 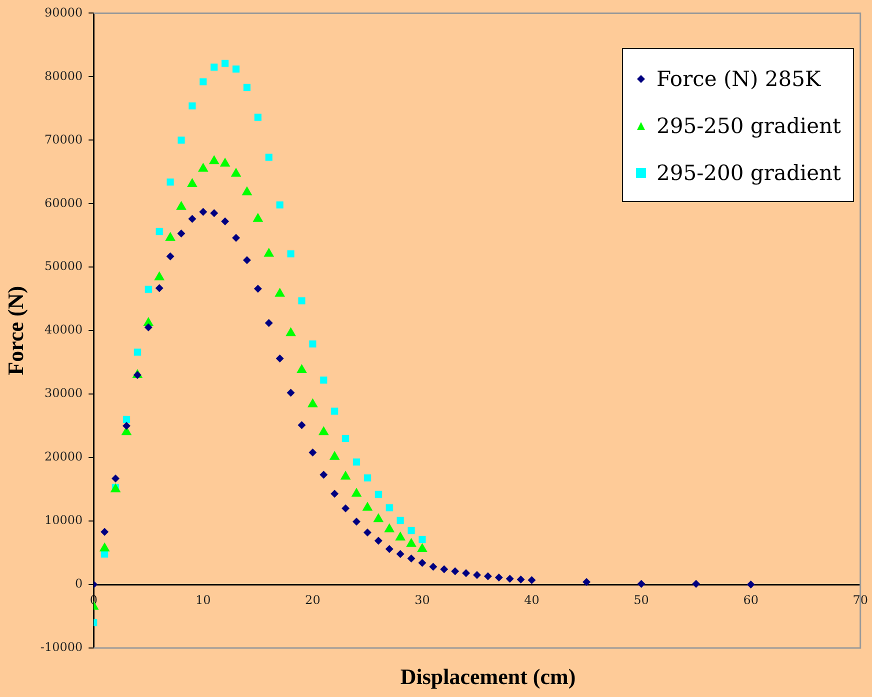 I want to click on y-tick-label: 80000, so click(x=63, y=75).